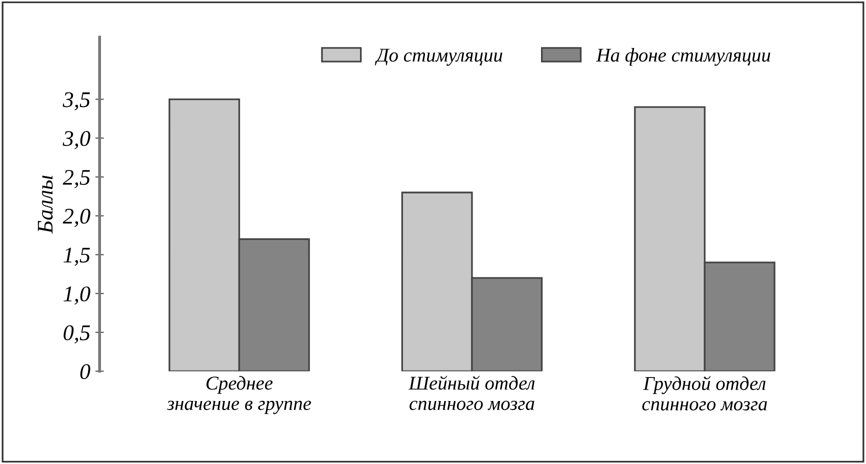  Describe the element at coordinates (471, 393) in the screenshot. I see `x-tick-label: Шейный отдел спинного мозга` at that location.